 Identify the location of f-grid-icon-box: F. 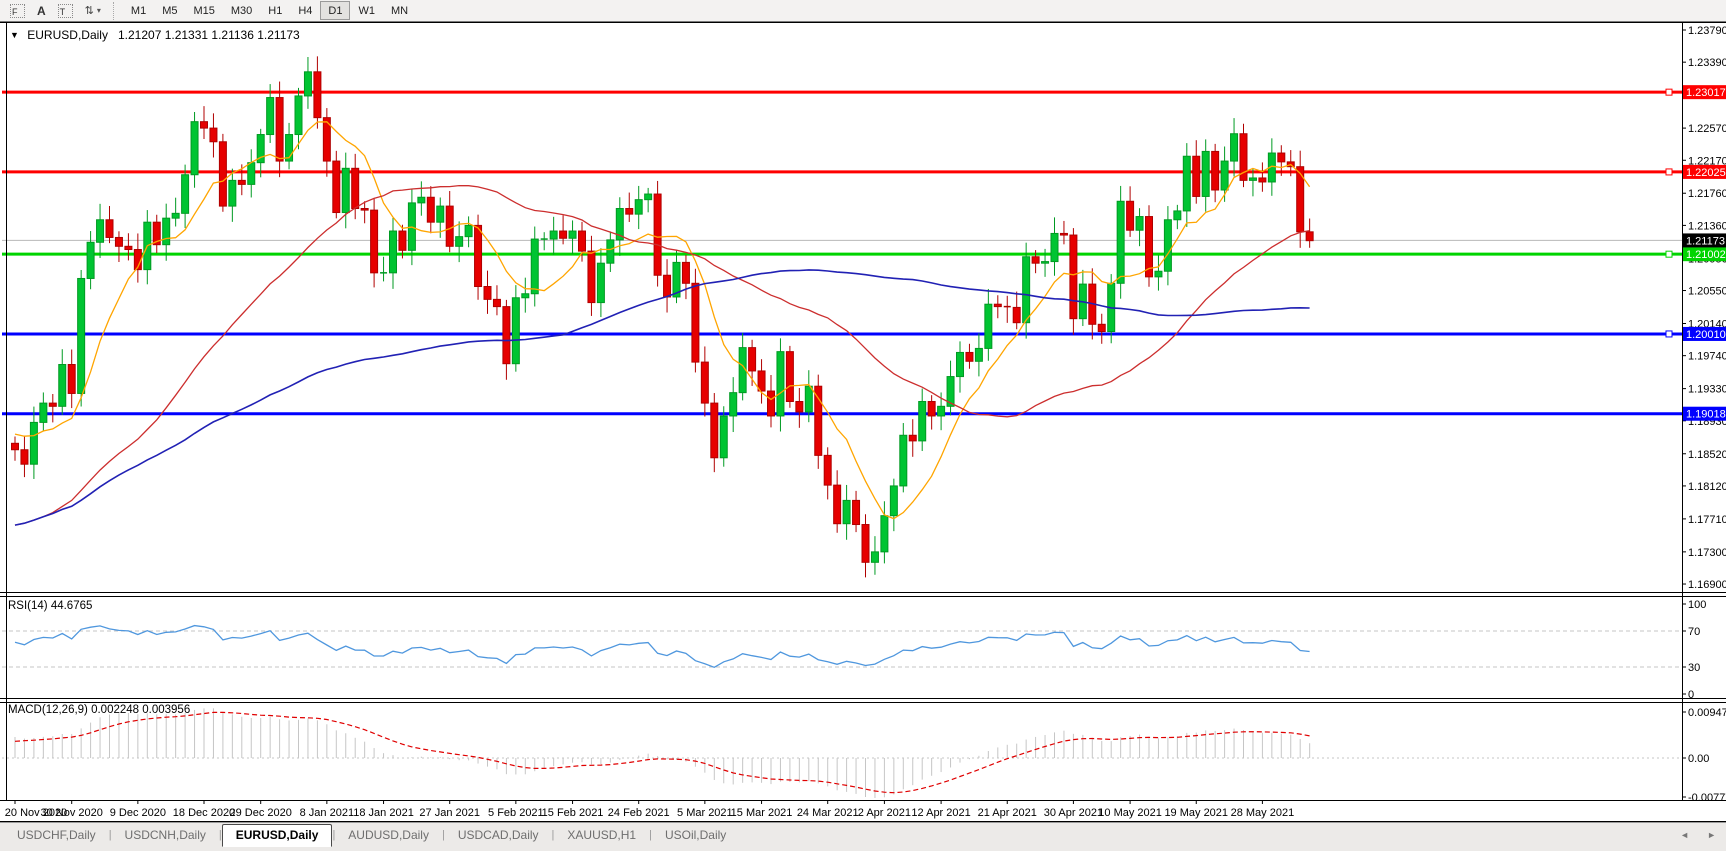
(17, 10).